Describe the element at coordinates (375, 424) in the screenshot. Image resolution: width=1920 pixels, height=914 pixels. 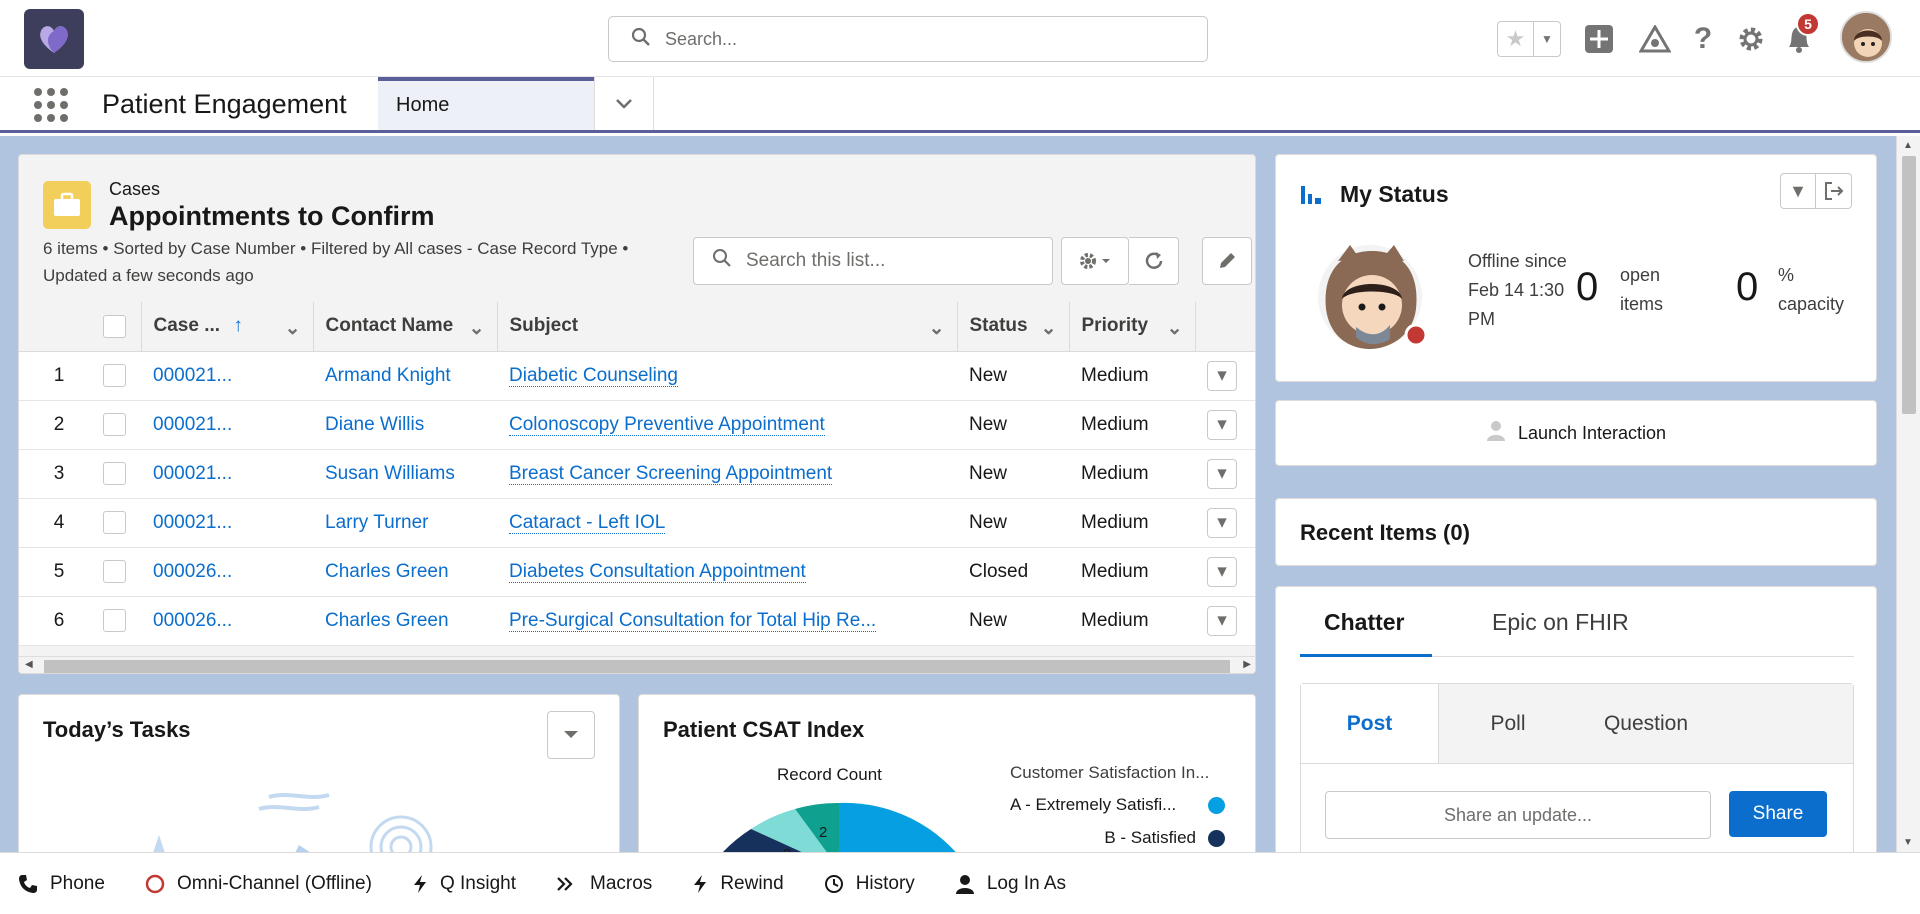
I see `contact-name-link: Diane Willis` at that location.